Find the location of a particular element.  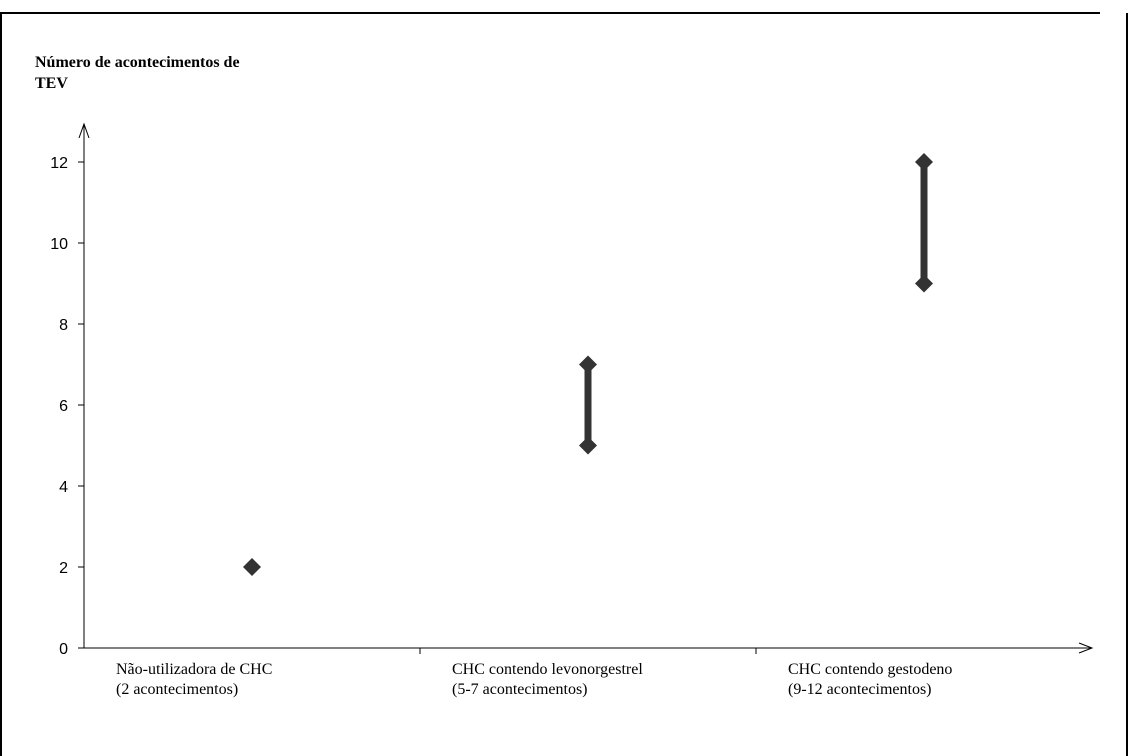

y-axis-arrow is located at coordinates (84, 130).